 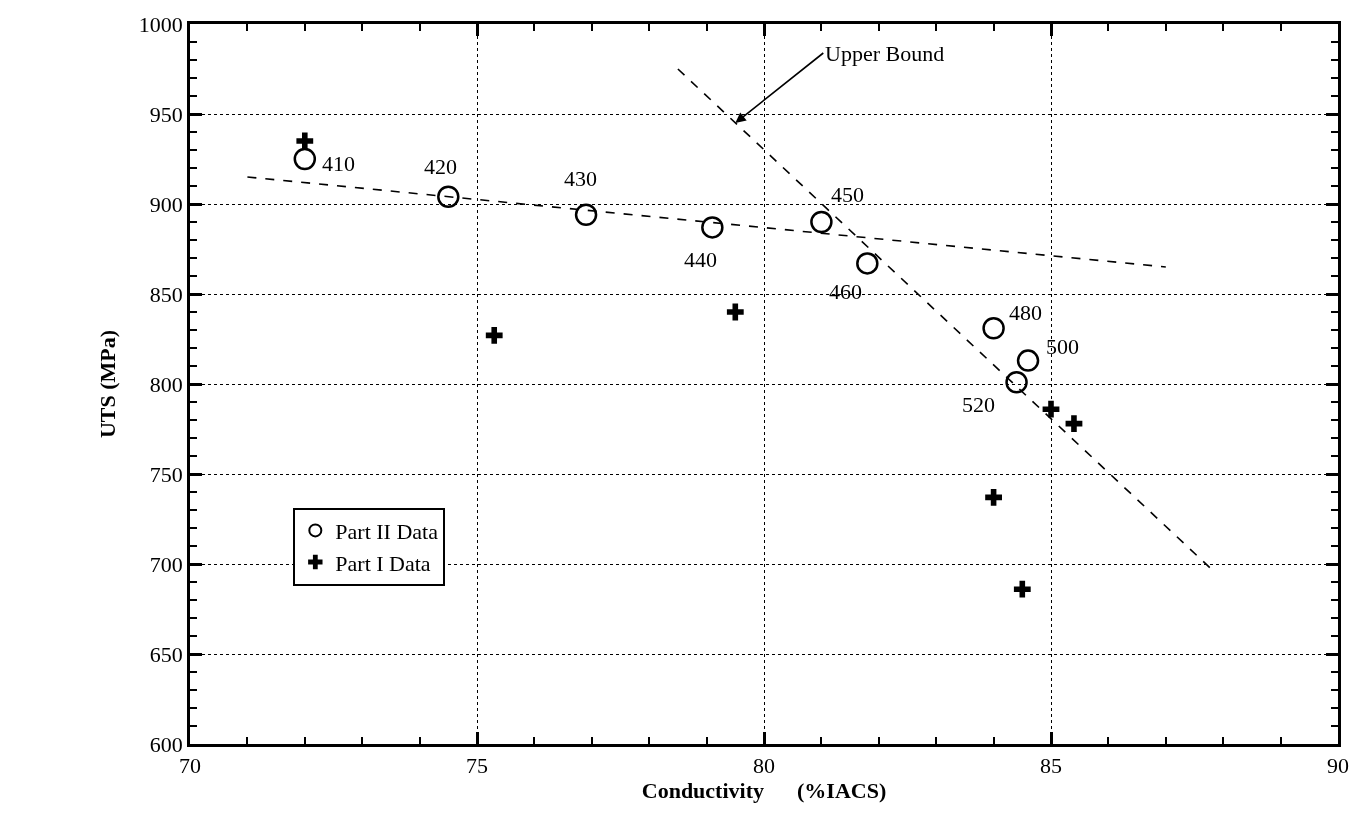 I want to click on y-tick-label: 1000, so click(x=160, y=24).